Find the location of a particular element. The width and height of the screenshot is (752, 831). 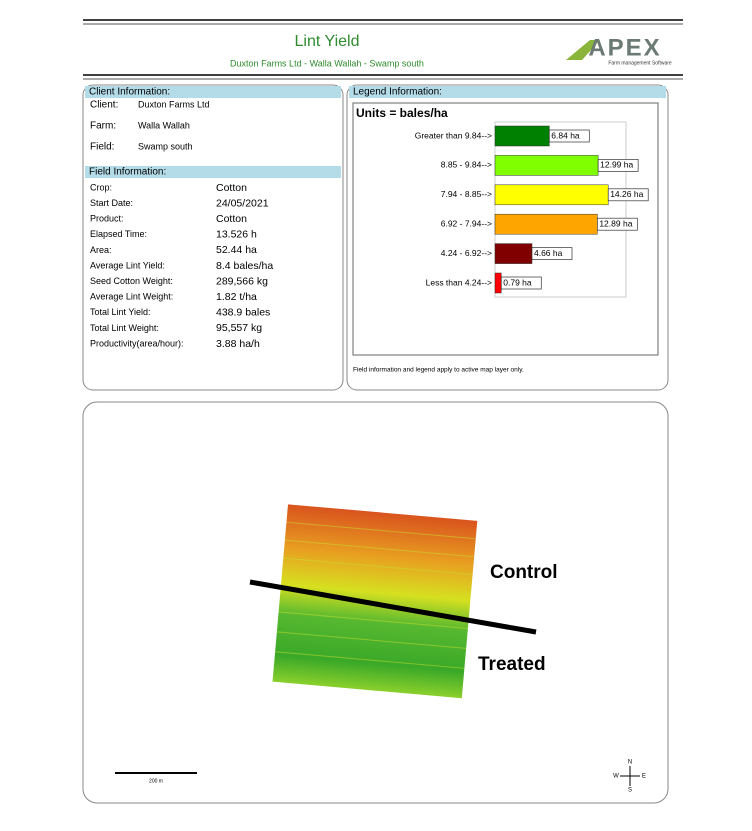

category-label: 7.94 - 8.85--> is located at coordinates (466, 194).